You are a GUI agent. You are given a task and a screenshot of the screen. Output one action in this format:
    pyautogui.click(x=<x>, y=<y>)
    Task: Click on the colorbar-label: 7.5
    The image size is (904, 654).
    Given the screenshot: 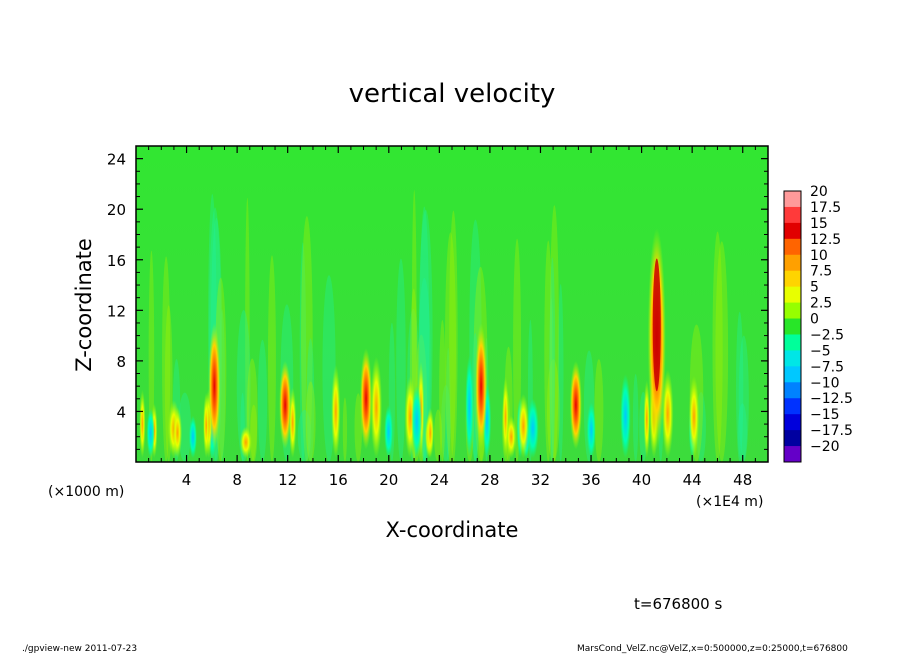 What is the action you would take?
    pyautogui.click(x=821, y=272)
    